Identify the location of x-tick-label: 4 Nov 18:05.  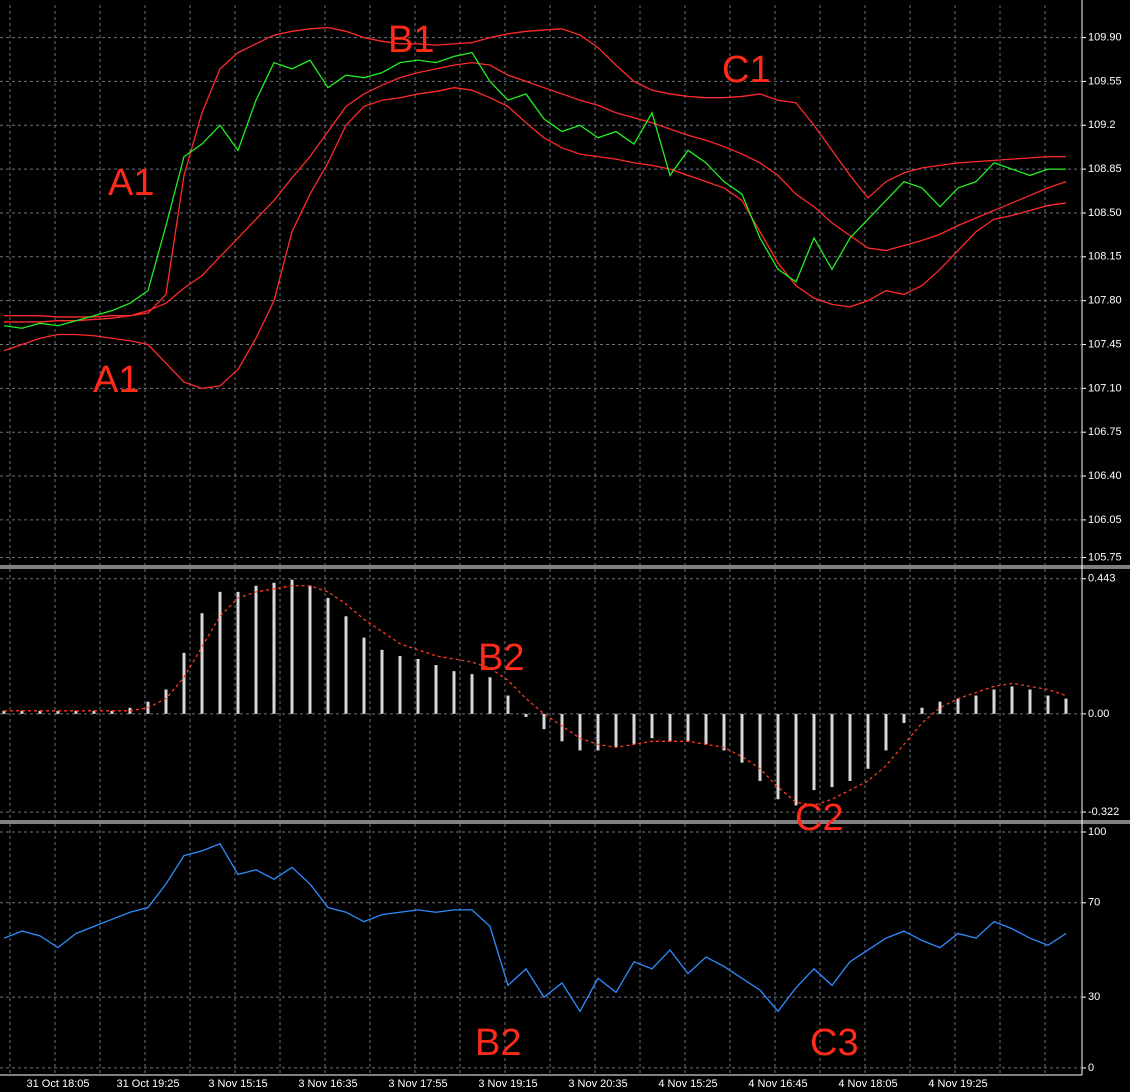
(867, 1084).